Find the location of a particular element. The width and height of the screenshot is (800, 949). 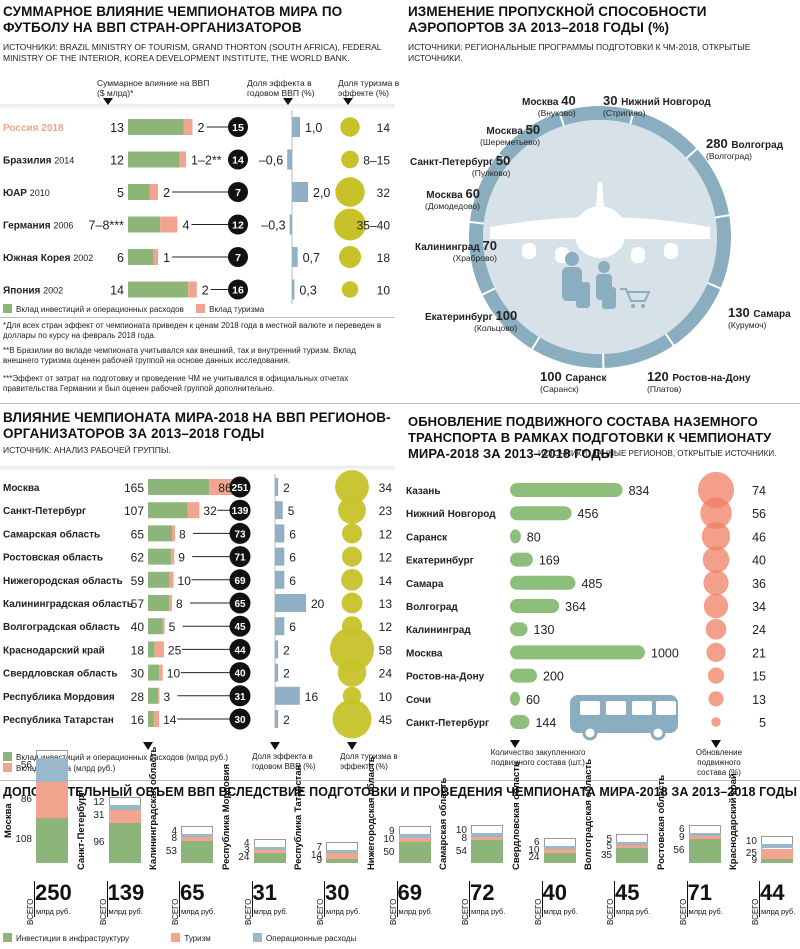

country-name: Германия is located at coordinates (28, 226).